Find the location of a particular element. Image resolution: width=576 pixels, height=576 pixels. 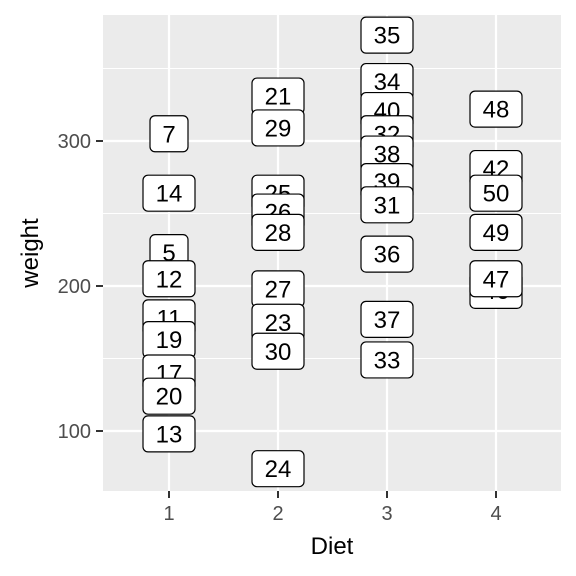

data-label-text: 30 is located at coordinates (278, 352).